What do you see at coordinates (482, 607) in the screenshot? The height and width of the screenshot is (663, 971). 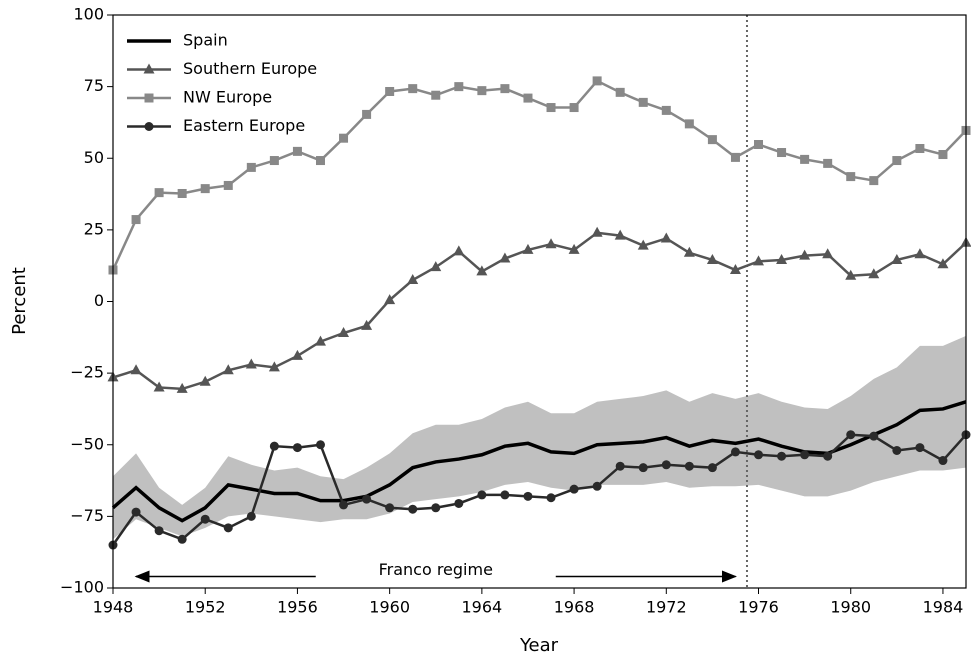 I see `x-tick-label: 1964` at bounding box center [482, 607].